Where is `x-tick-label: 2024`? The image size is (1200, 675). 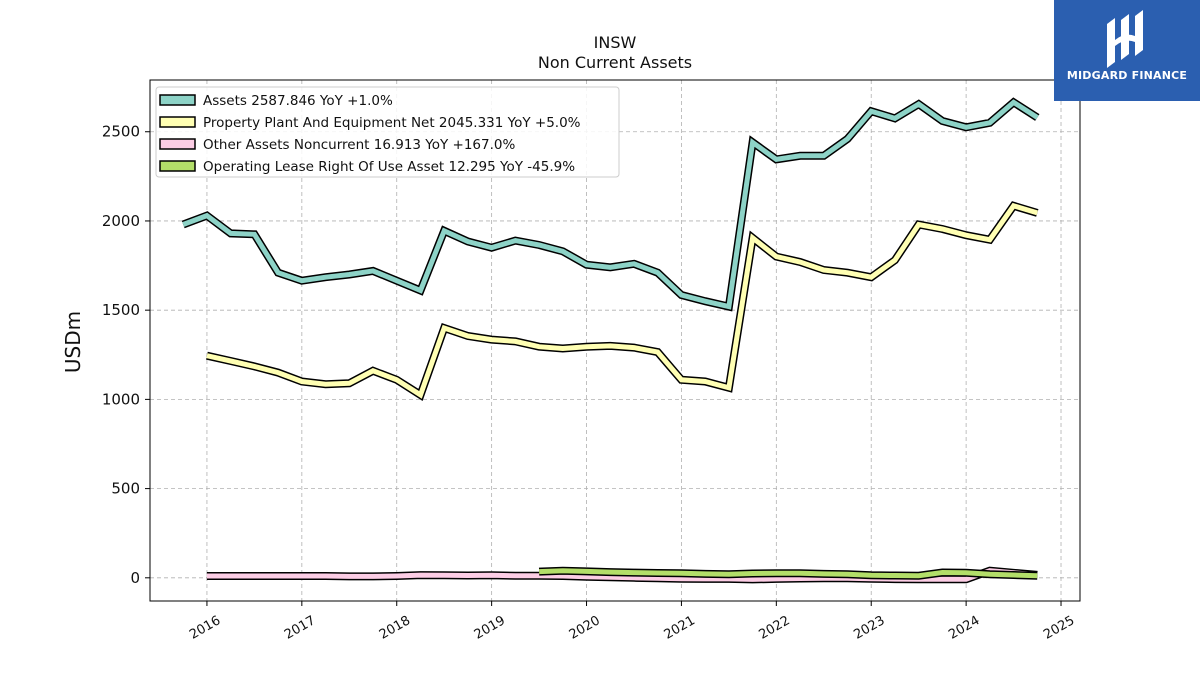 x-tick-label: 2024 is located at coordinates (964, 628).